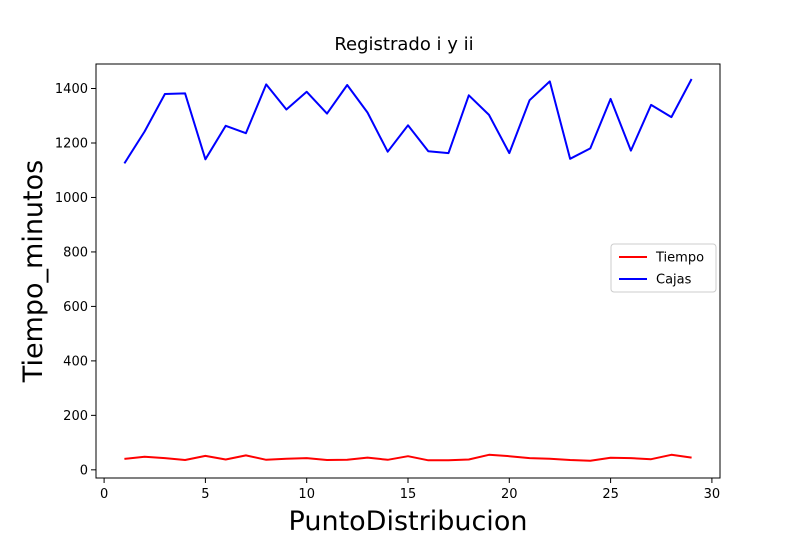 This screenshot has height=533, width=800. I want to click on y-tick-label: 0, so click(84, 470).